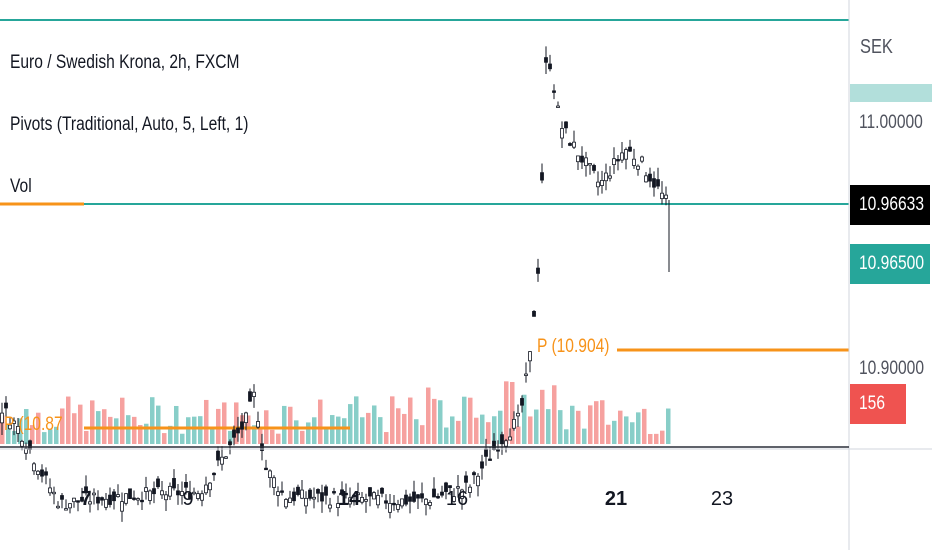  What do you see at coordinates (878, 404) in the screenshot?
I see `volume-tag: 156` at bounding box center [878, 404].